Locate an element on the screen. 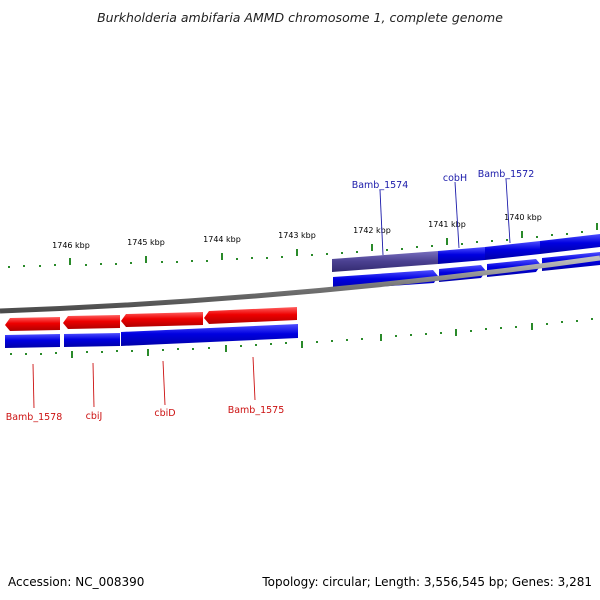 This screenshot has height=600, width=600. leader-line-cbij is located at coordinates (93, 385).